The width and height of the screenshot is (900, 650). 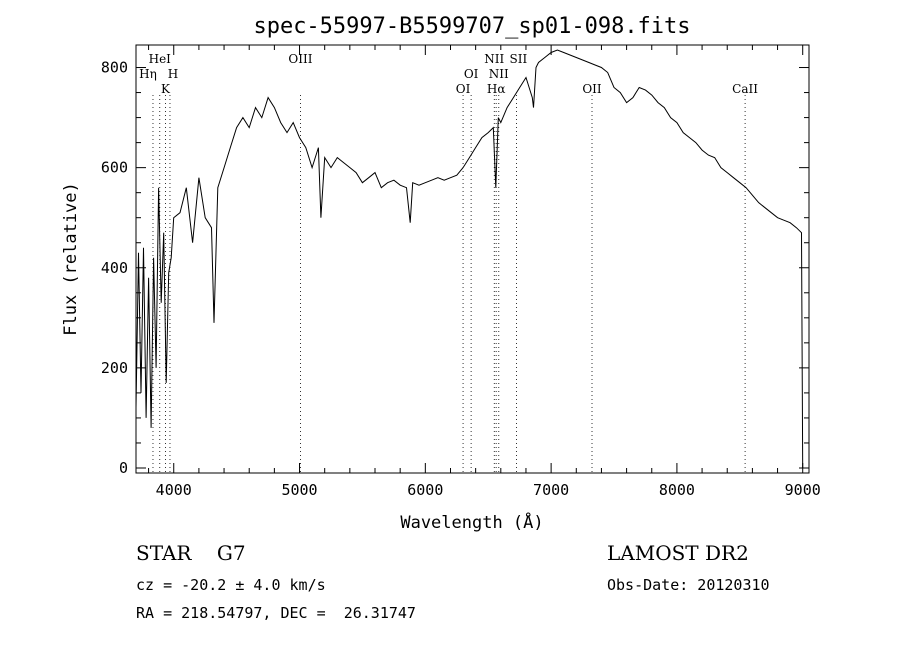 What do you see at coordinates (231, 585) in the screenshot?
I see `velocity-text: cz = -20.2 ± 4.0 km/s` at bounding box center [231, 585].